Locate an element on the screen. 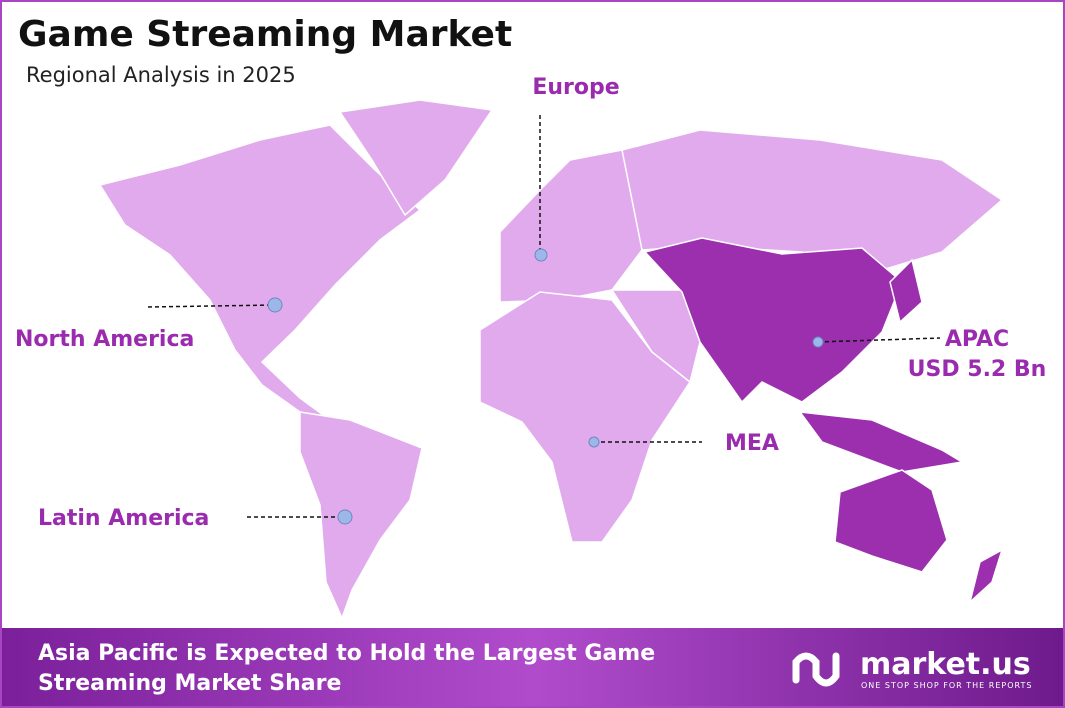 The width and height of the screenshot is (1065, 708). middle-east is located at coordinates (655, 336).